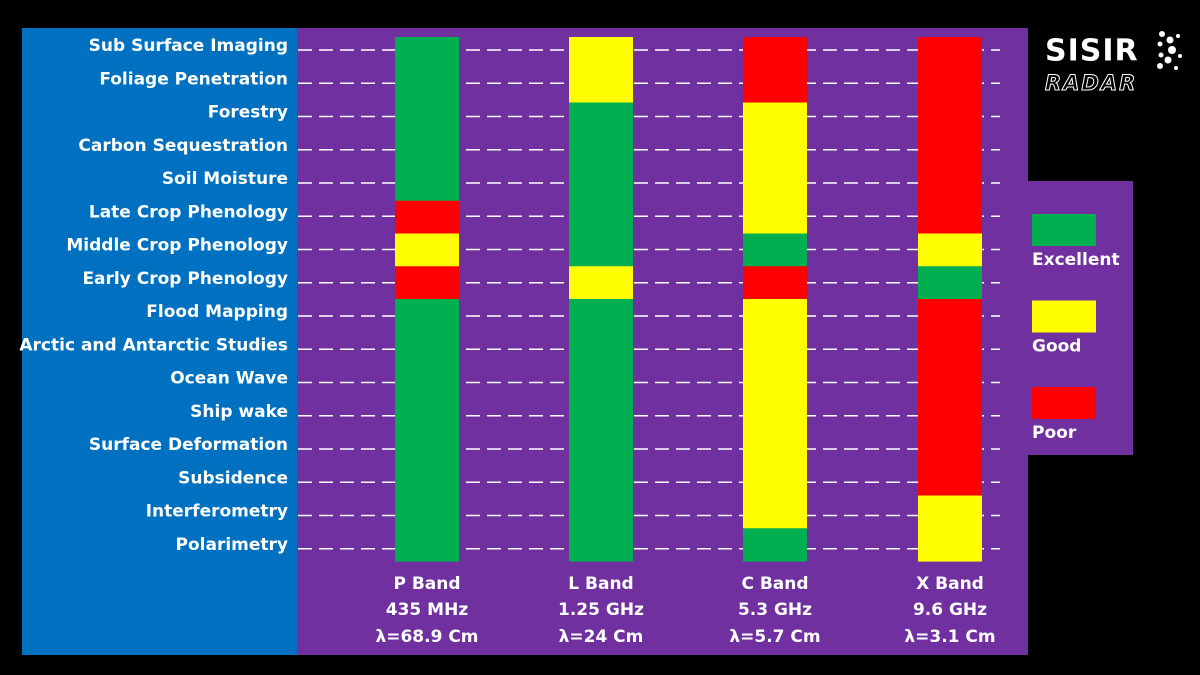 The height and width of the screenshot is (675, 1200). I want to click on application-label: Polarimetry, so click(232, 545).